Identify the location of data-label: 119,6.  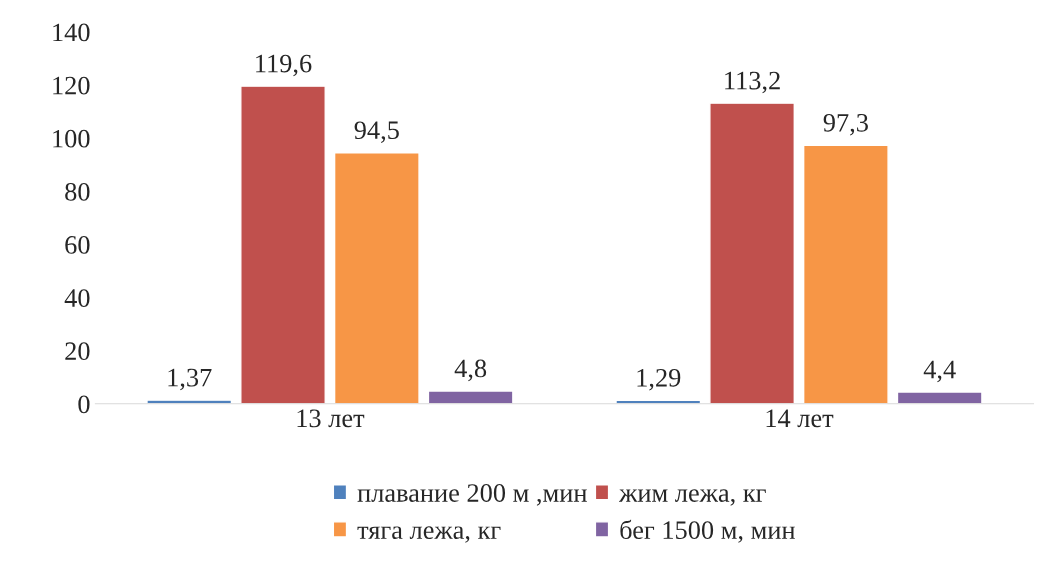
(284, 65).